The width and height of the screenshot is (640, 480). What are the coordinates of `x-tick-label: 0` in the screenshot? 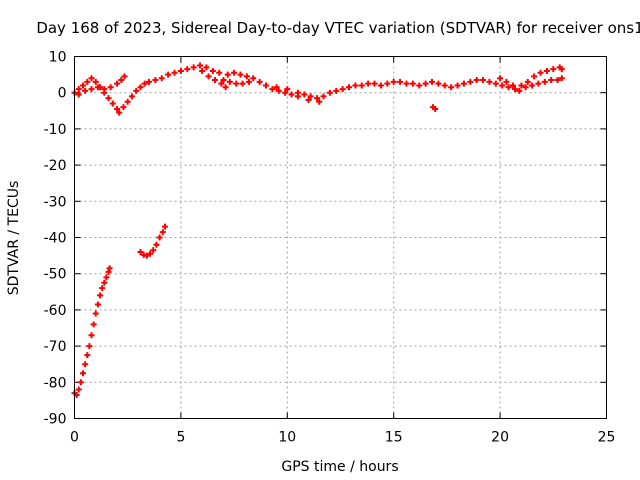 It's located at (74, 438).